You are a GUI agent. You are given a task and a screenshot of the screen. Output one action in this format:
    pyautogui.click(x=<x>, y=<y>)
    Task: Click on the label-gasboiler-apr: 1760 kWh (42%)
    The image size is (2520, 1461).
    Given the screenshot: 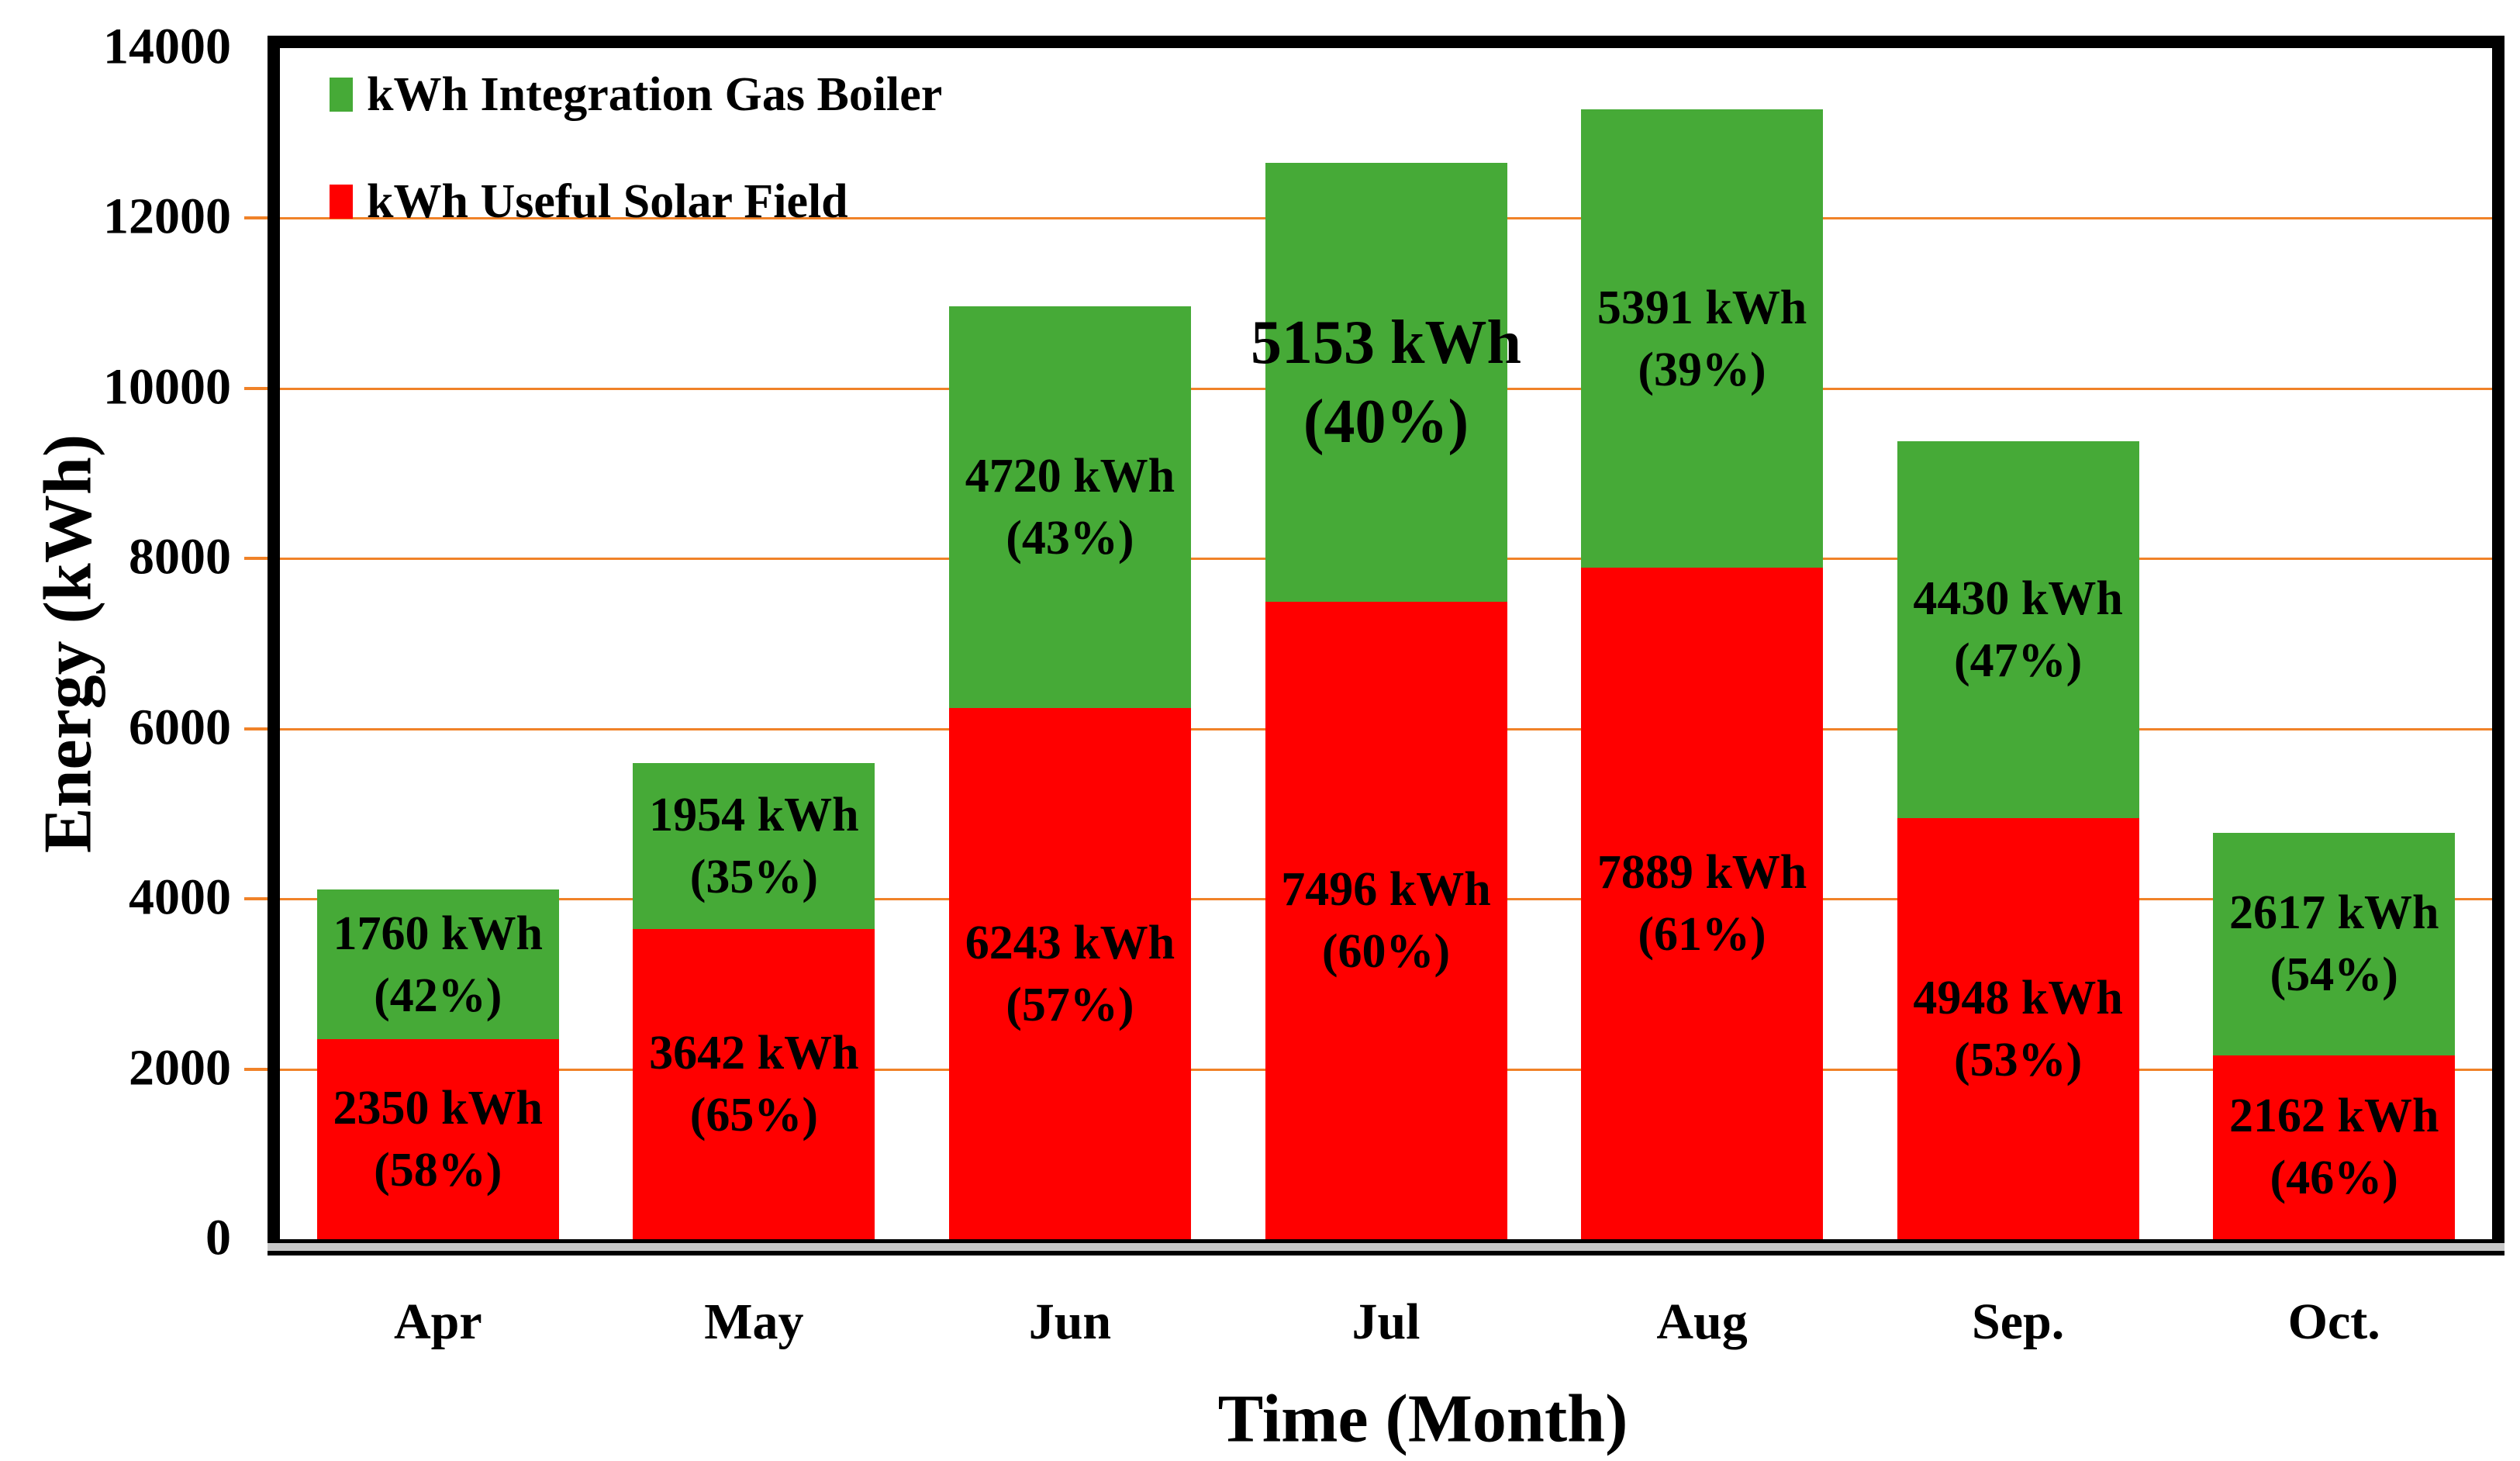 What is the action you would take?
    pyautogui.click(x=438, y=965)
    